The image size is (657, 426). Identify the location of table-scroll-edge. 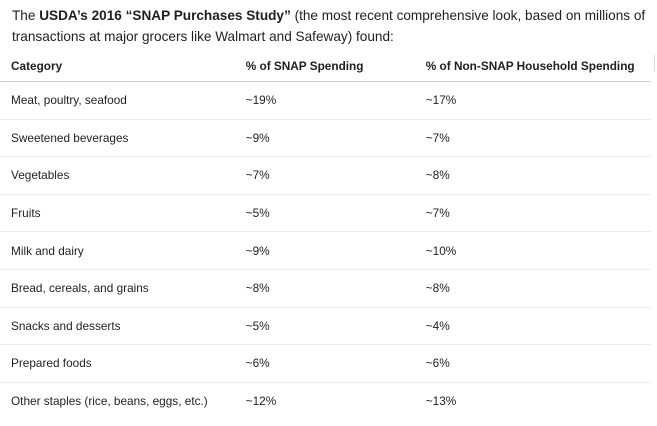
(654, 63).